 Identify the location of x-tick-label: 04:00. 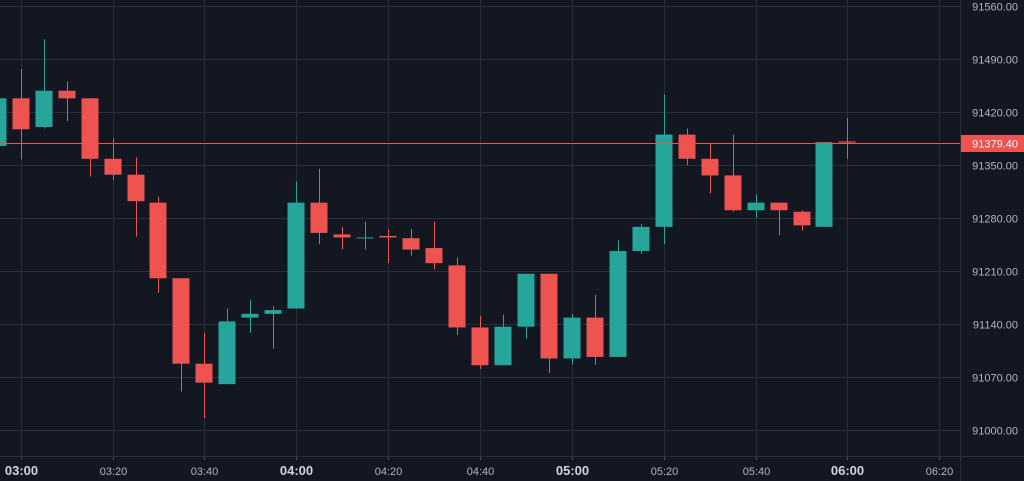
(296, 470).